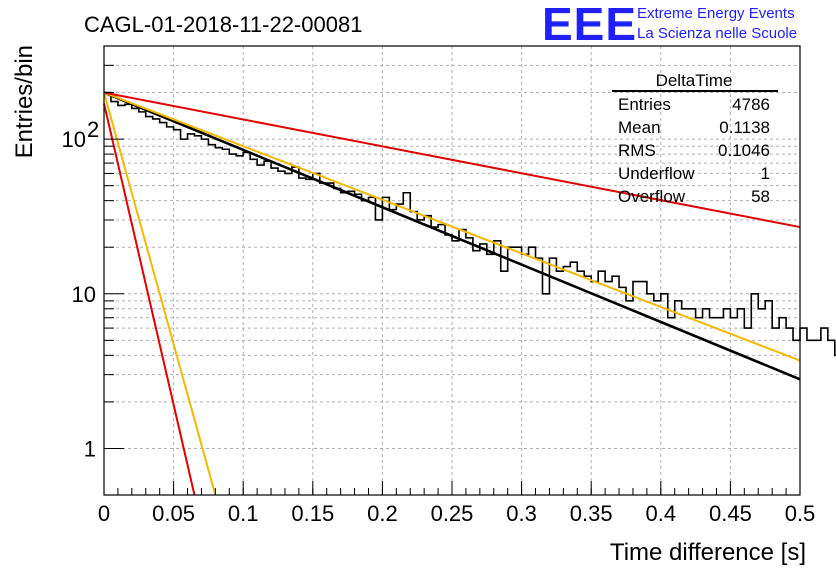  Describe the element at coordinates (223, 24) in the screenshot. I see `chart-title: CAGL-01-2018-11-22-00081` at that location.